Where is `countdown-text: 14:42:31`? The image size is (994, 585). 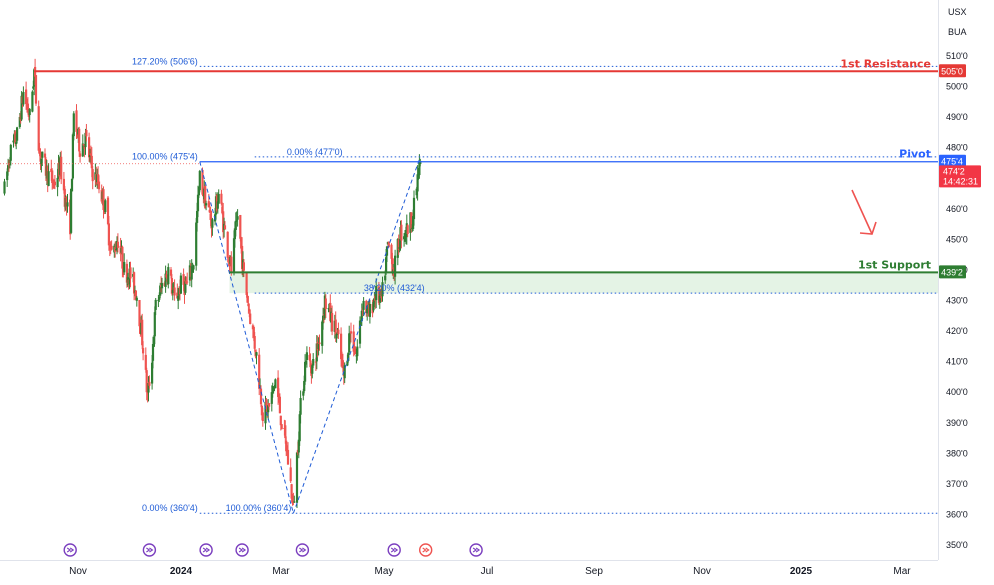 countdown-text: 14:42:31 is located at coordinates (960, 181).